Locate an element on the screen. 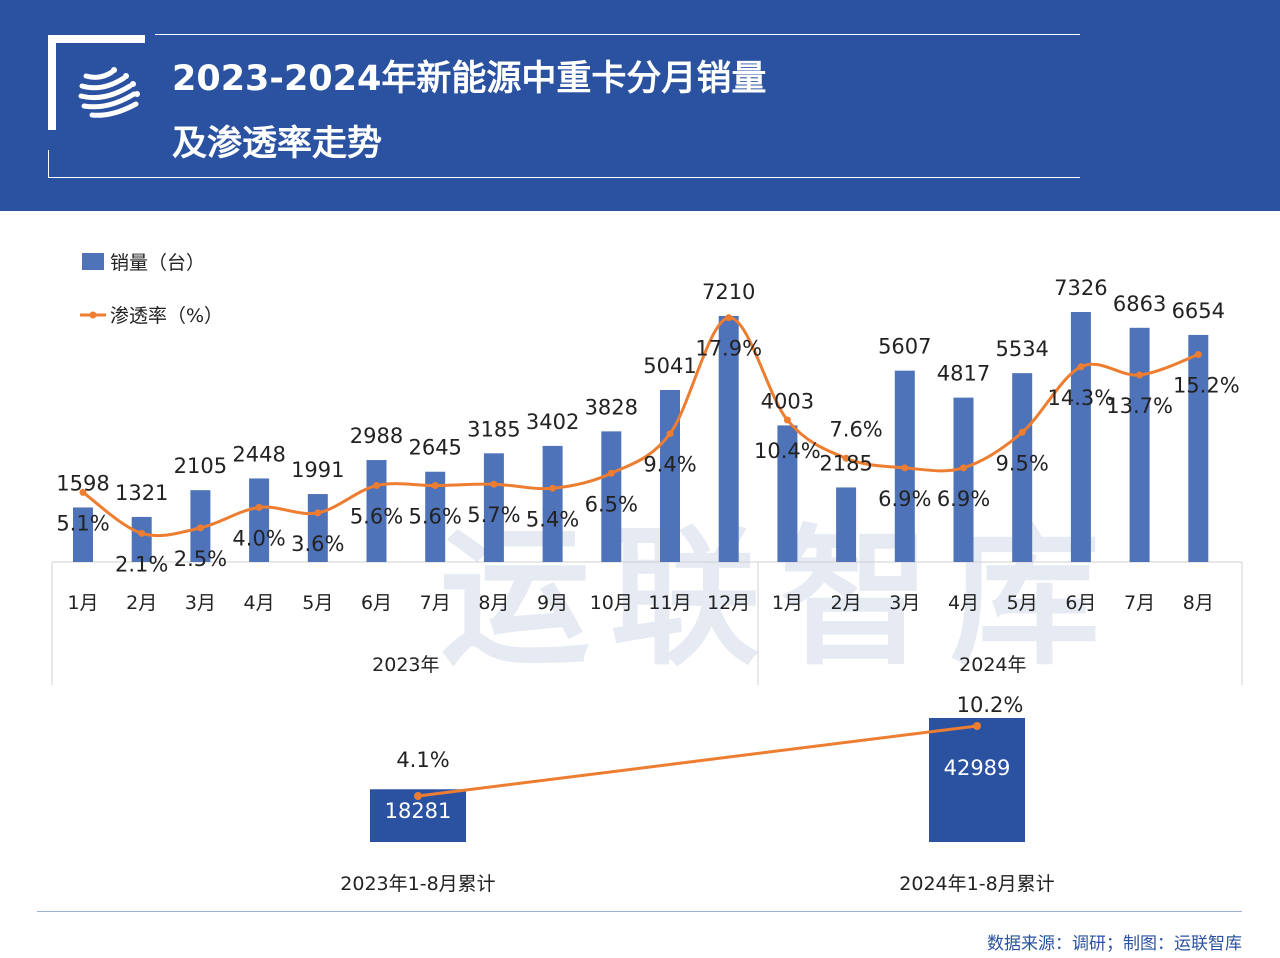  penetration-value-label: 13.7% is located at coordinates (1139, 406).